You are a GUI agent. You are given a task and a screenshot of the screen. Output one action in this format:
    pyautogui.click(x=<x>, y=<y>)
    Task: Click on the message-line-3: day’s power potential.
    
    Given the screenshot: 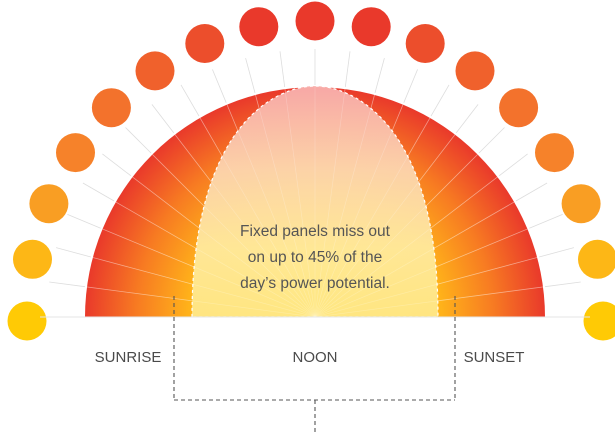 What is the action you would take?
    pyautogui.click(x=315, y=283)
    